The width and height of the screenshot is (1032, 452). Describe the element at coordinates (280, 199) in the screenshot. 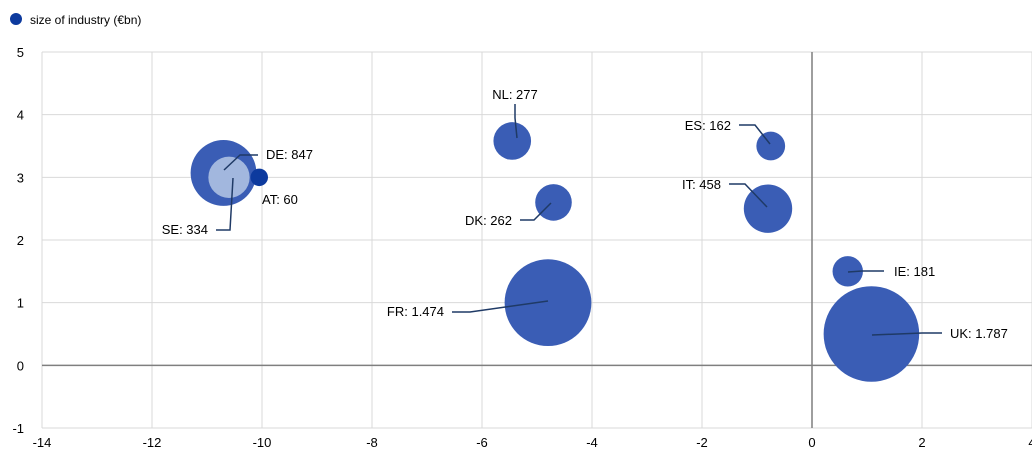

I see `data-label: AT: 60` at that location.